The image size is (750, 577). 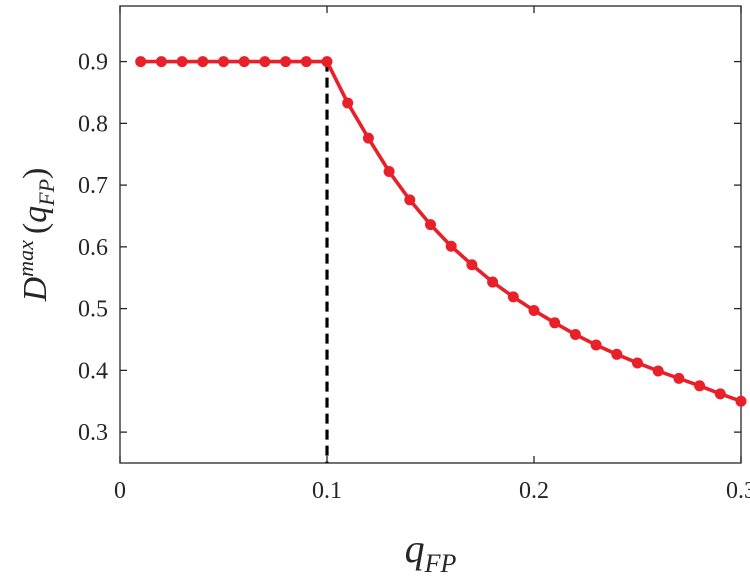 I want to click on y-axis-title-main: D, so click(x=35, y=289).